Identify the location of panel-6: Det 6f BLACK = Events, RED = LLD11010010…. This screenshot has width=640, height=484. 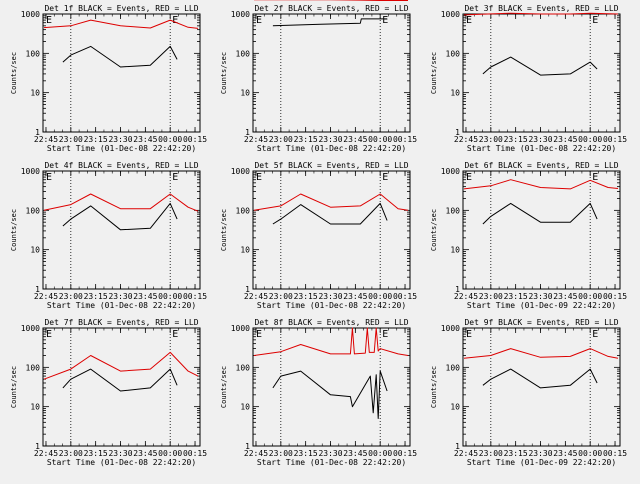
(528, 235).